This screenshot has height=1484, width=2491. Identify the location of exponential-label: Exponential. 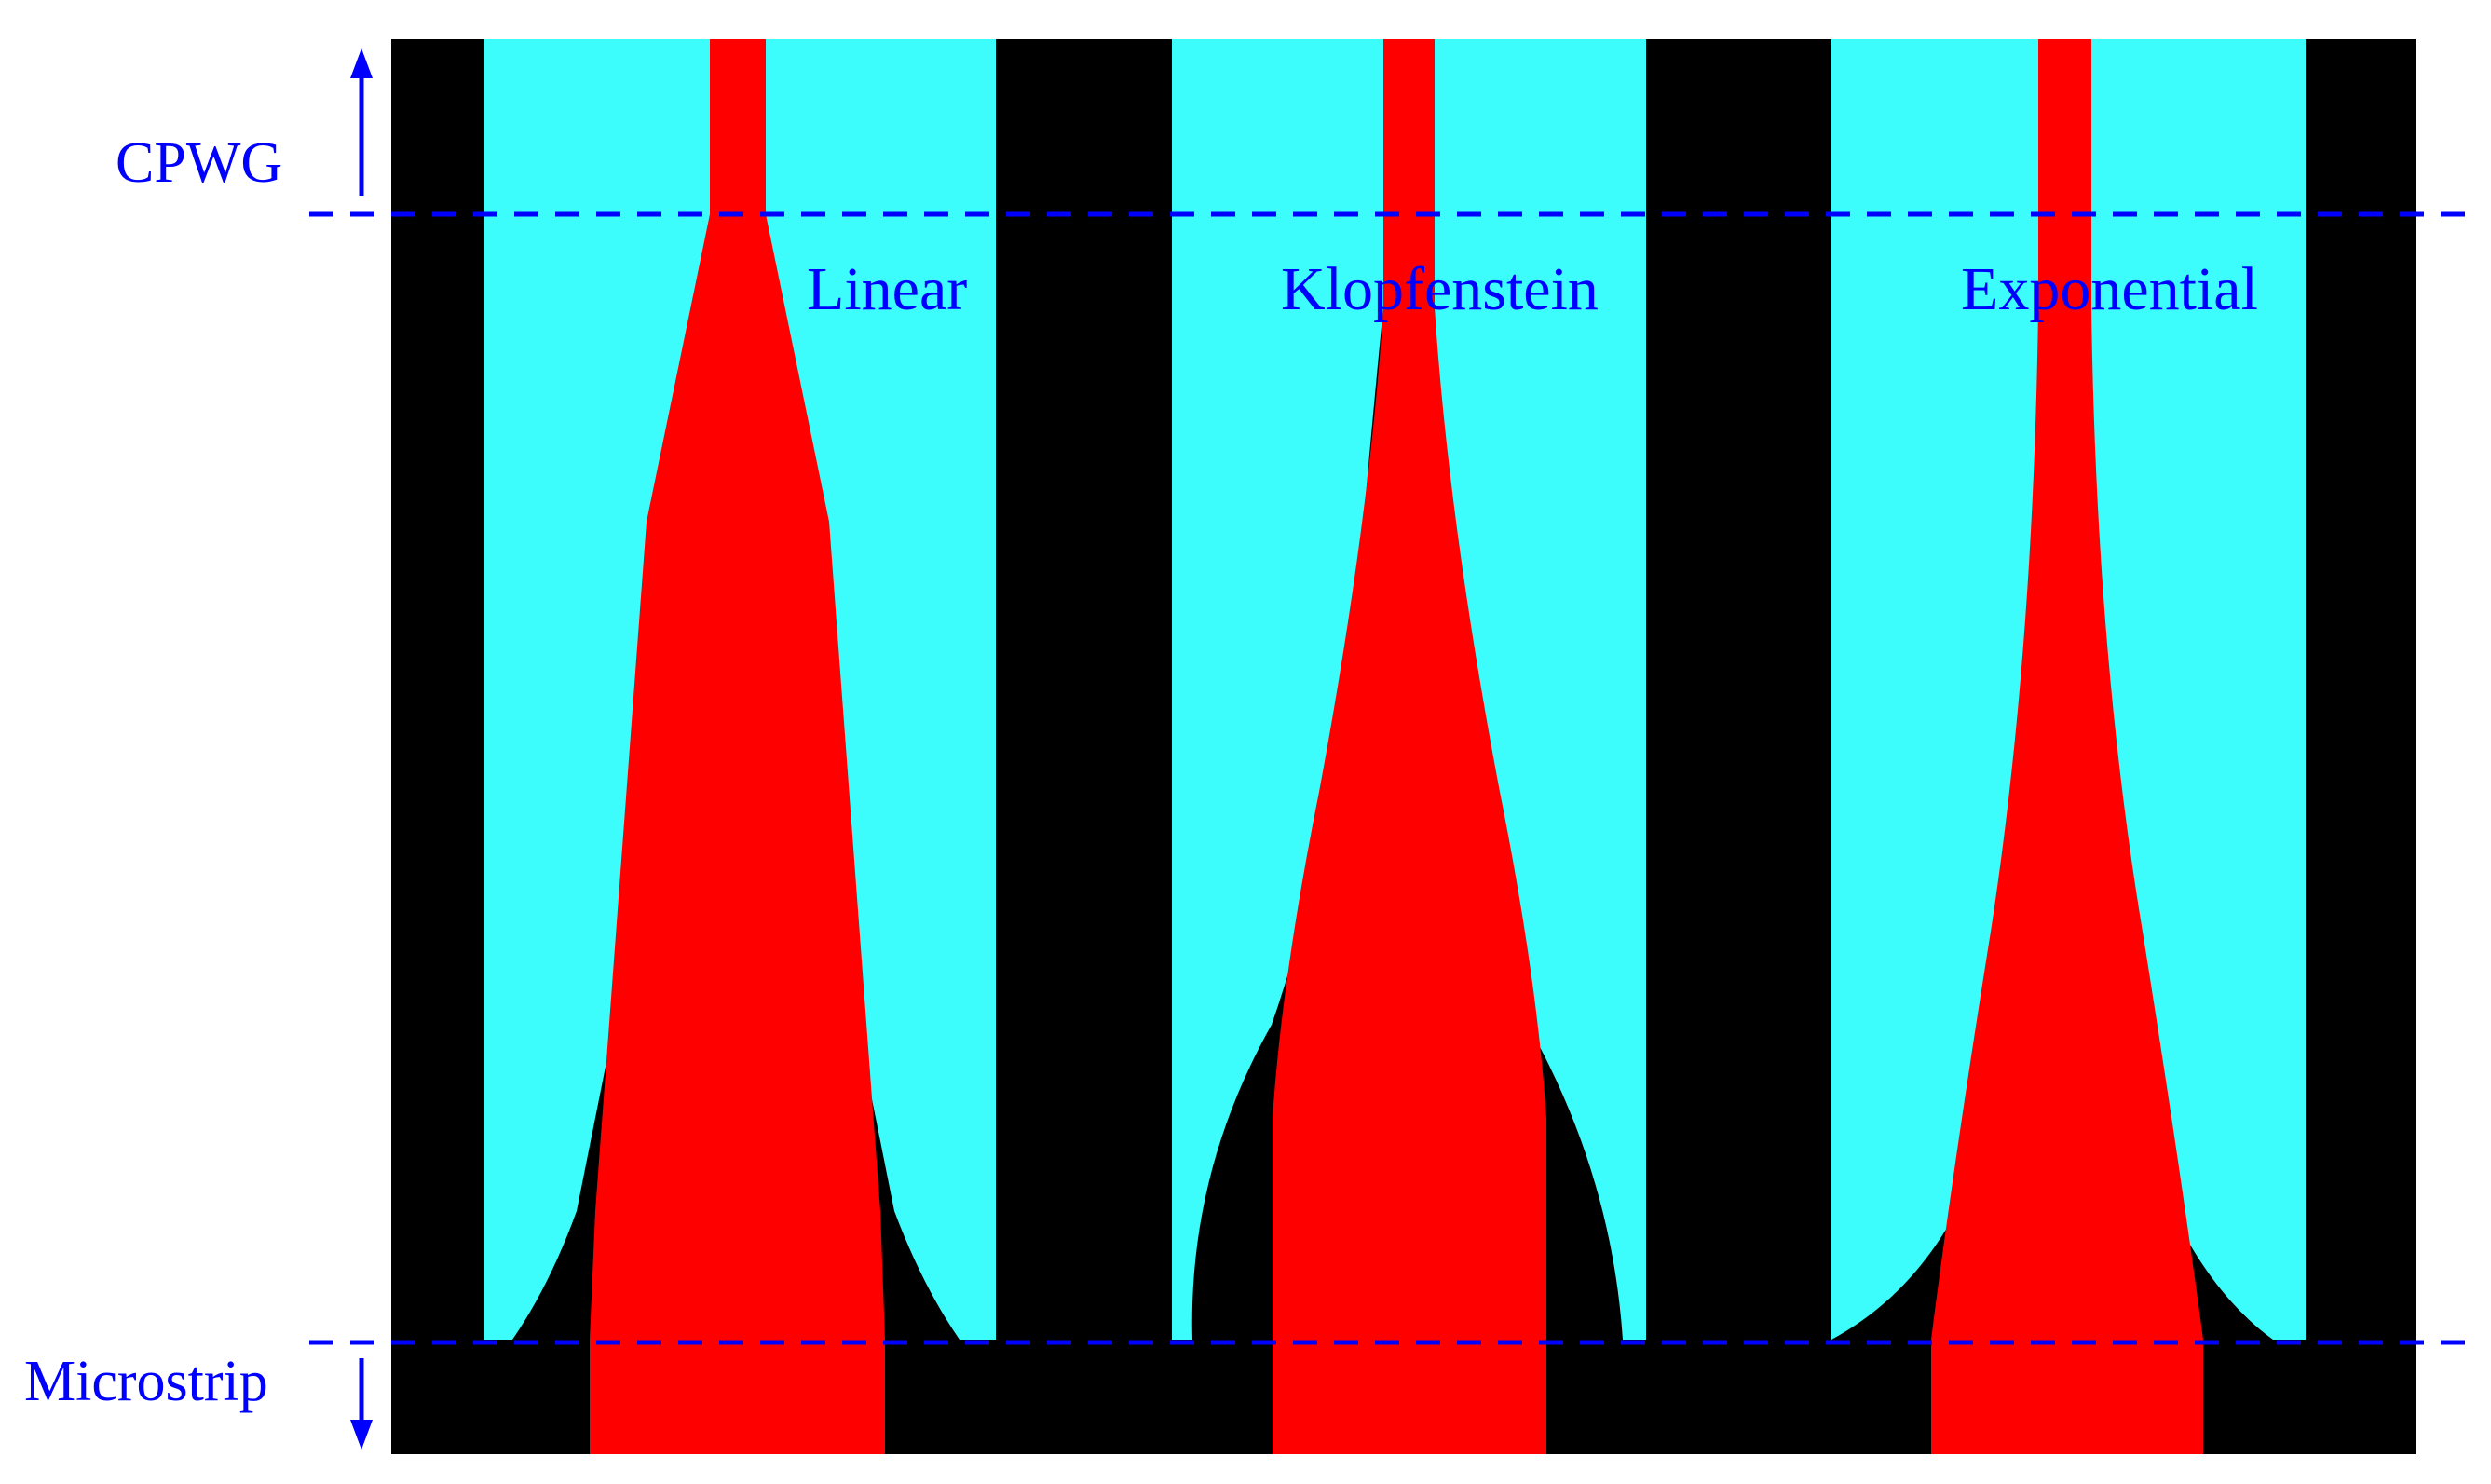
(2109, 289).